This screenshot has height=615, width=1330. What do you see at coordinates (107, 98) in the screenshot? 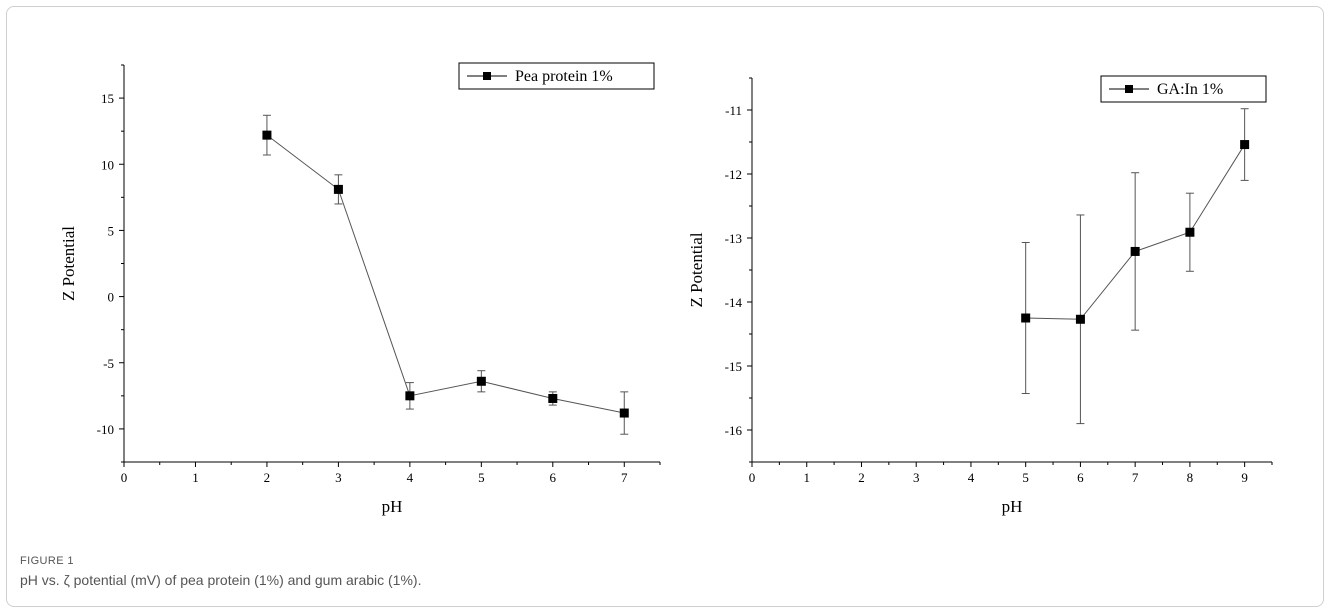
I see `y-tick-label: 15` at bounding box center [107, 98].